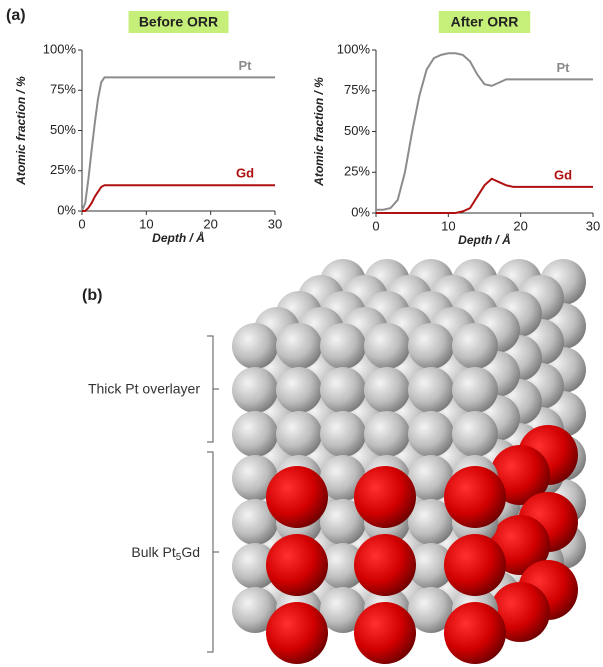  I want to click on chart-title: After ORR, so click(485, 22).